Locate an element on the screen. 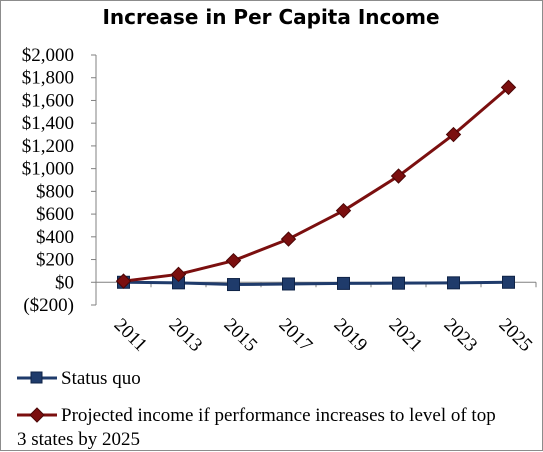 This screenshot has height=452, width=543. legend-label-line-2: 3 states by 2025 is located at coordinates (78, 439).